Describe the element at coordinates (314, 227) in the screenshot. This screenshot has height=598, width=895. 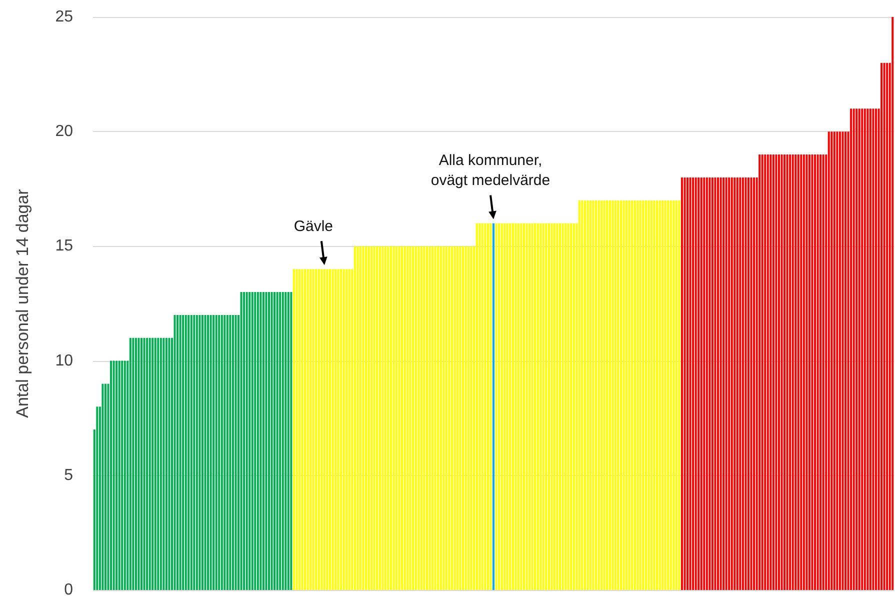
I see `annotation: Gävle` at that location.